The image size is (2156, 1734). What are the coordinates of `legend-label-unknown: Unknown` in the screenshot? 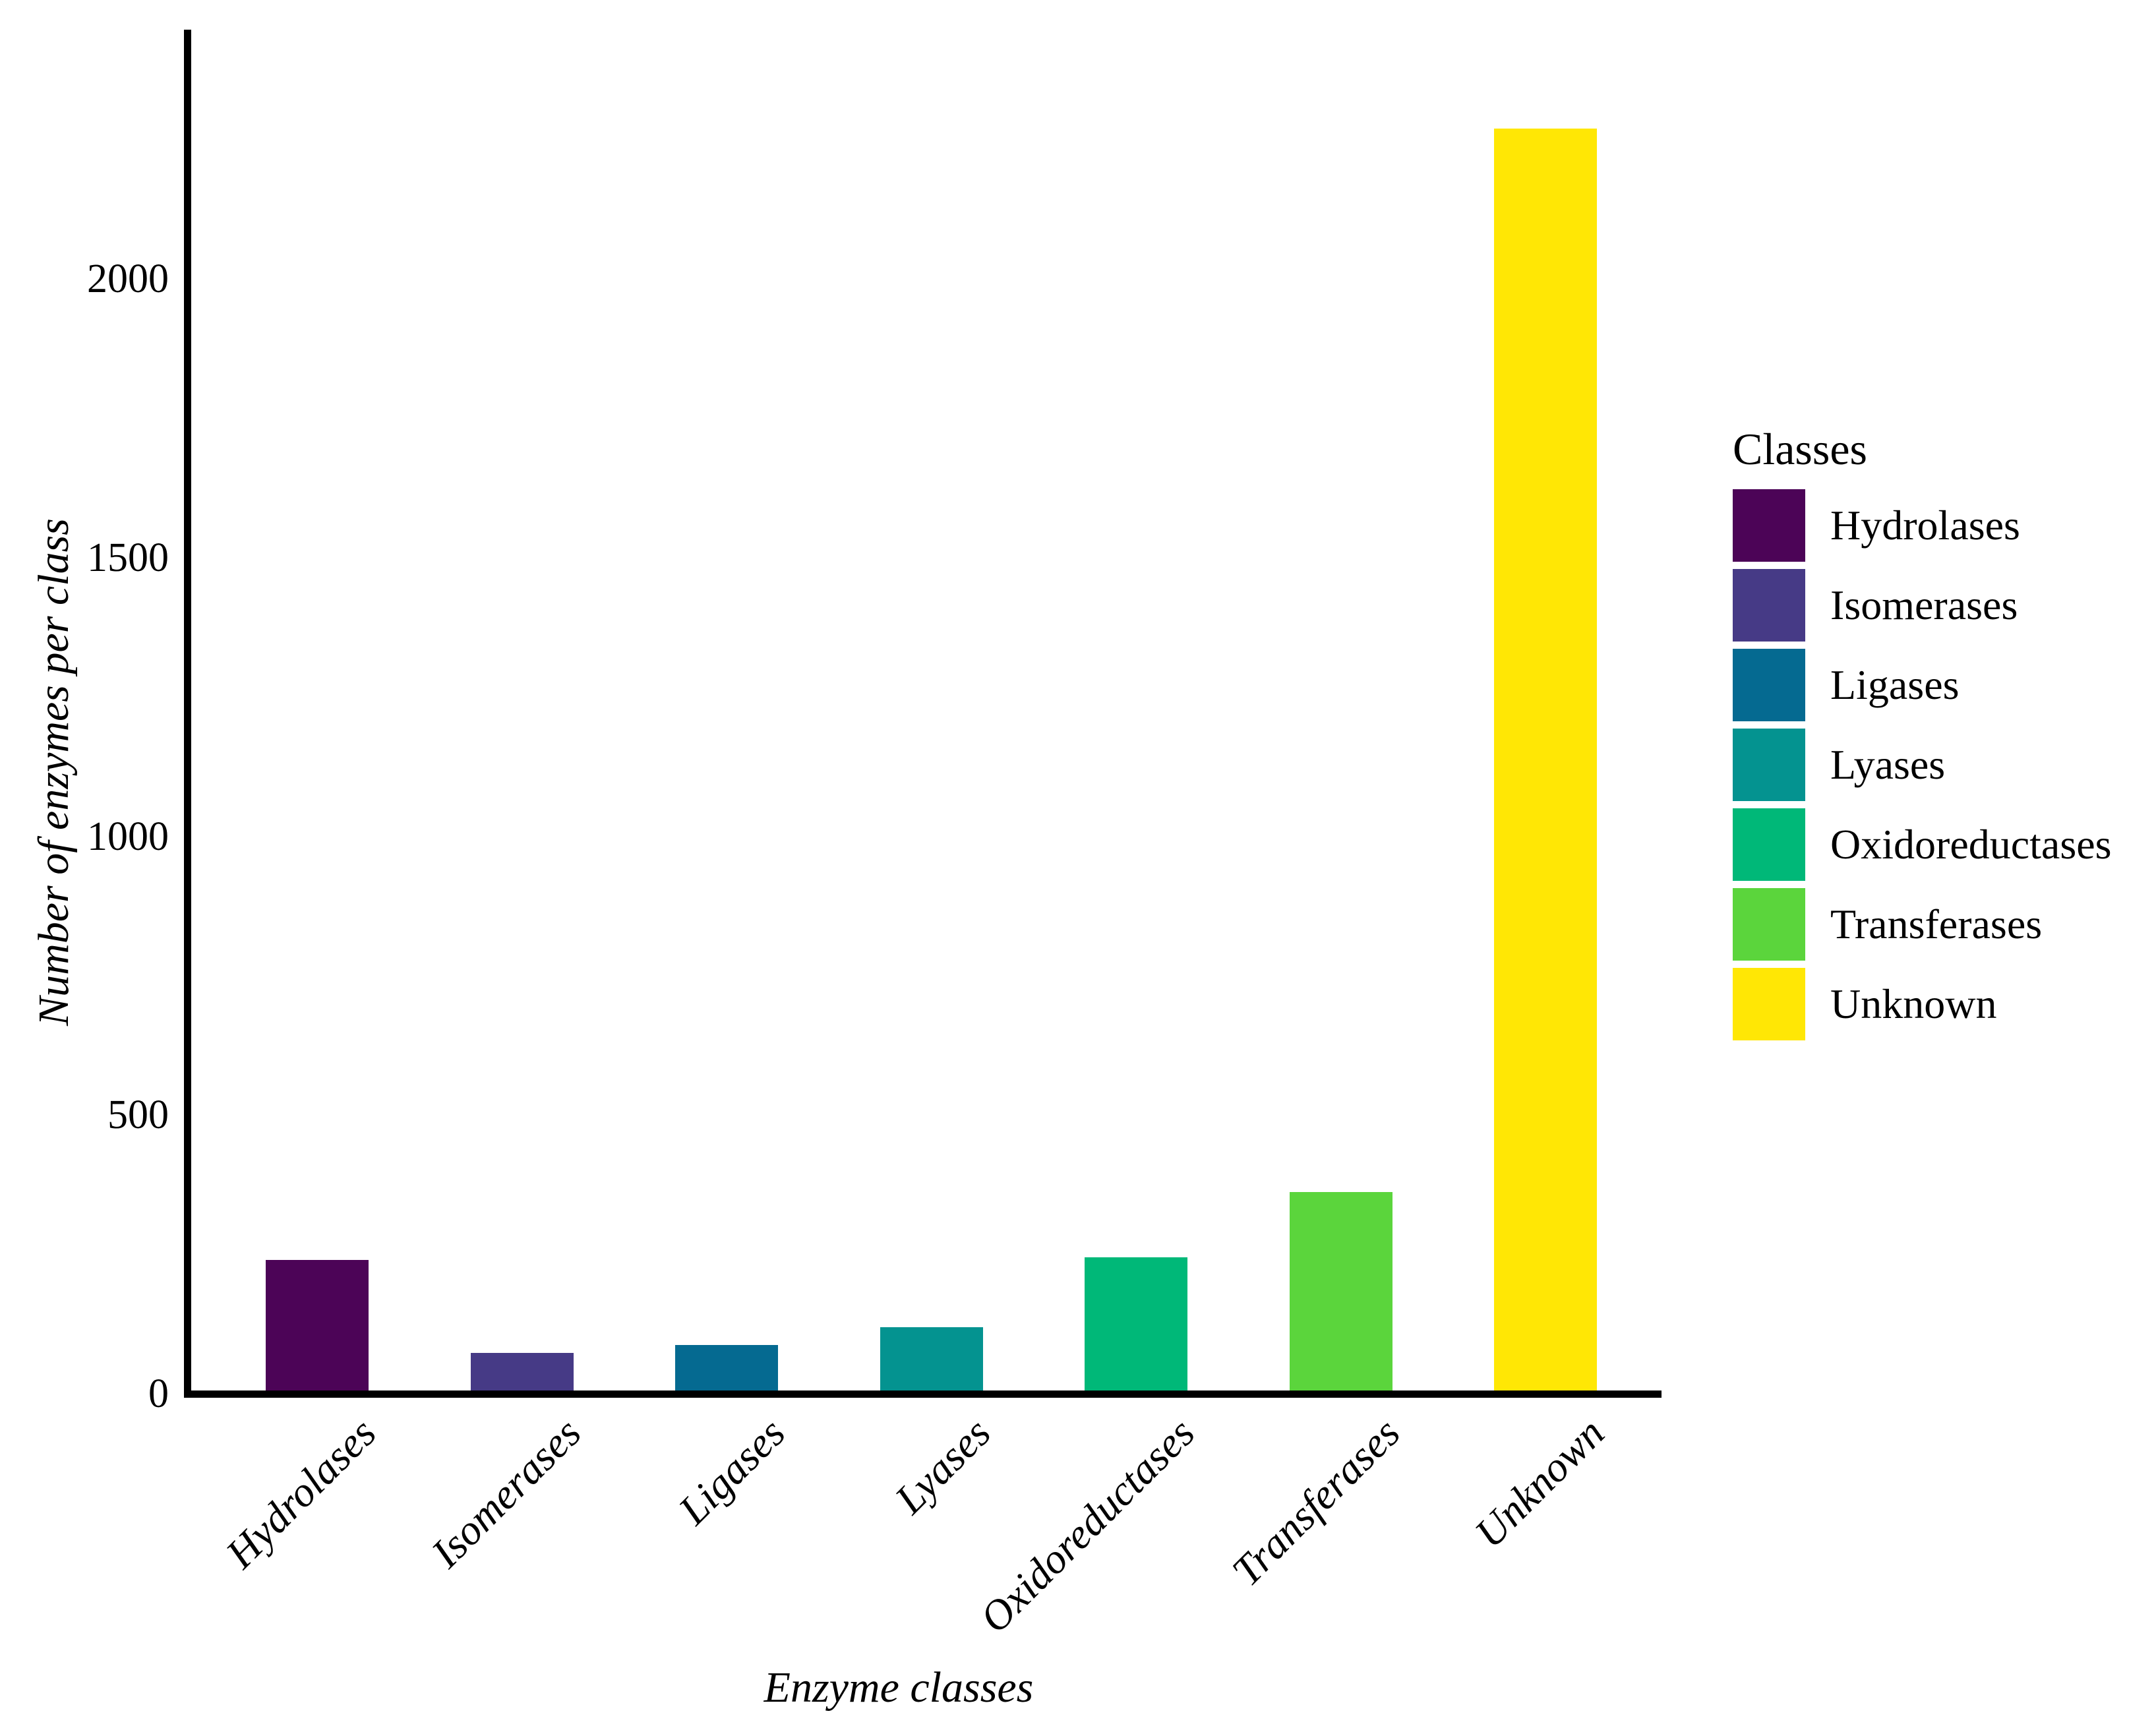 It's located at (1913, 1003).